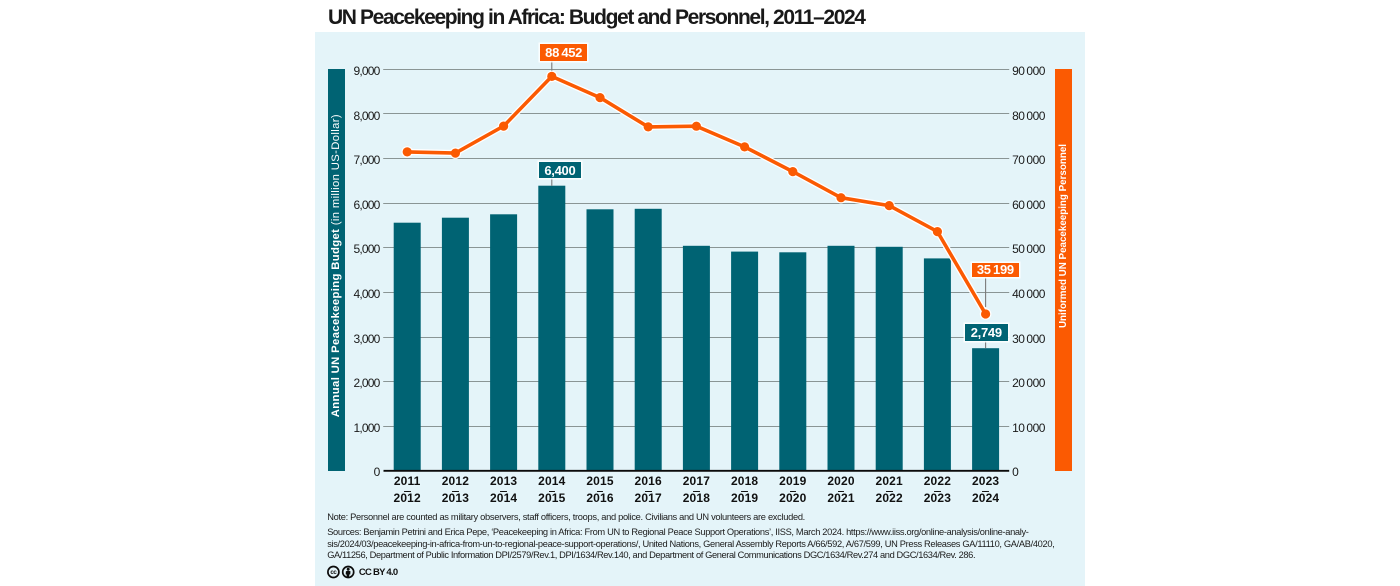 This screenshot has height=586, width=1400. What do you see at coordinates (334, 572) in the screenshot?
I see `svg-text: cc` at bounding box center [334, 572].